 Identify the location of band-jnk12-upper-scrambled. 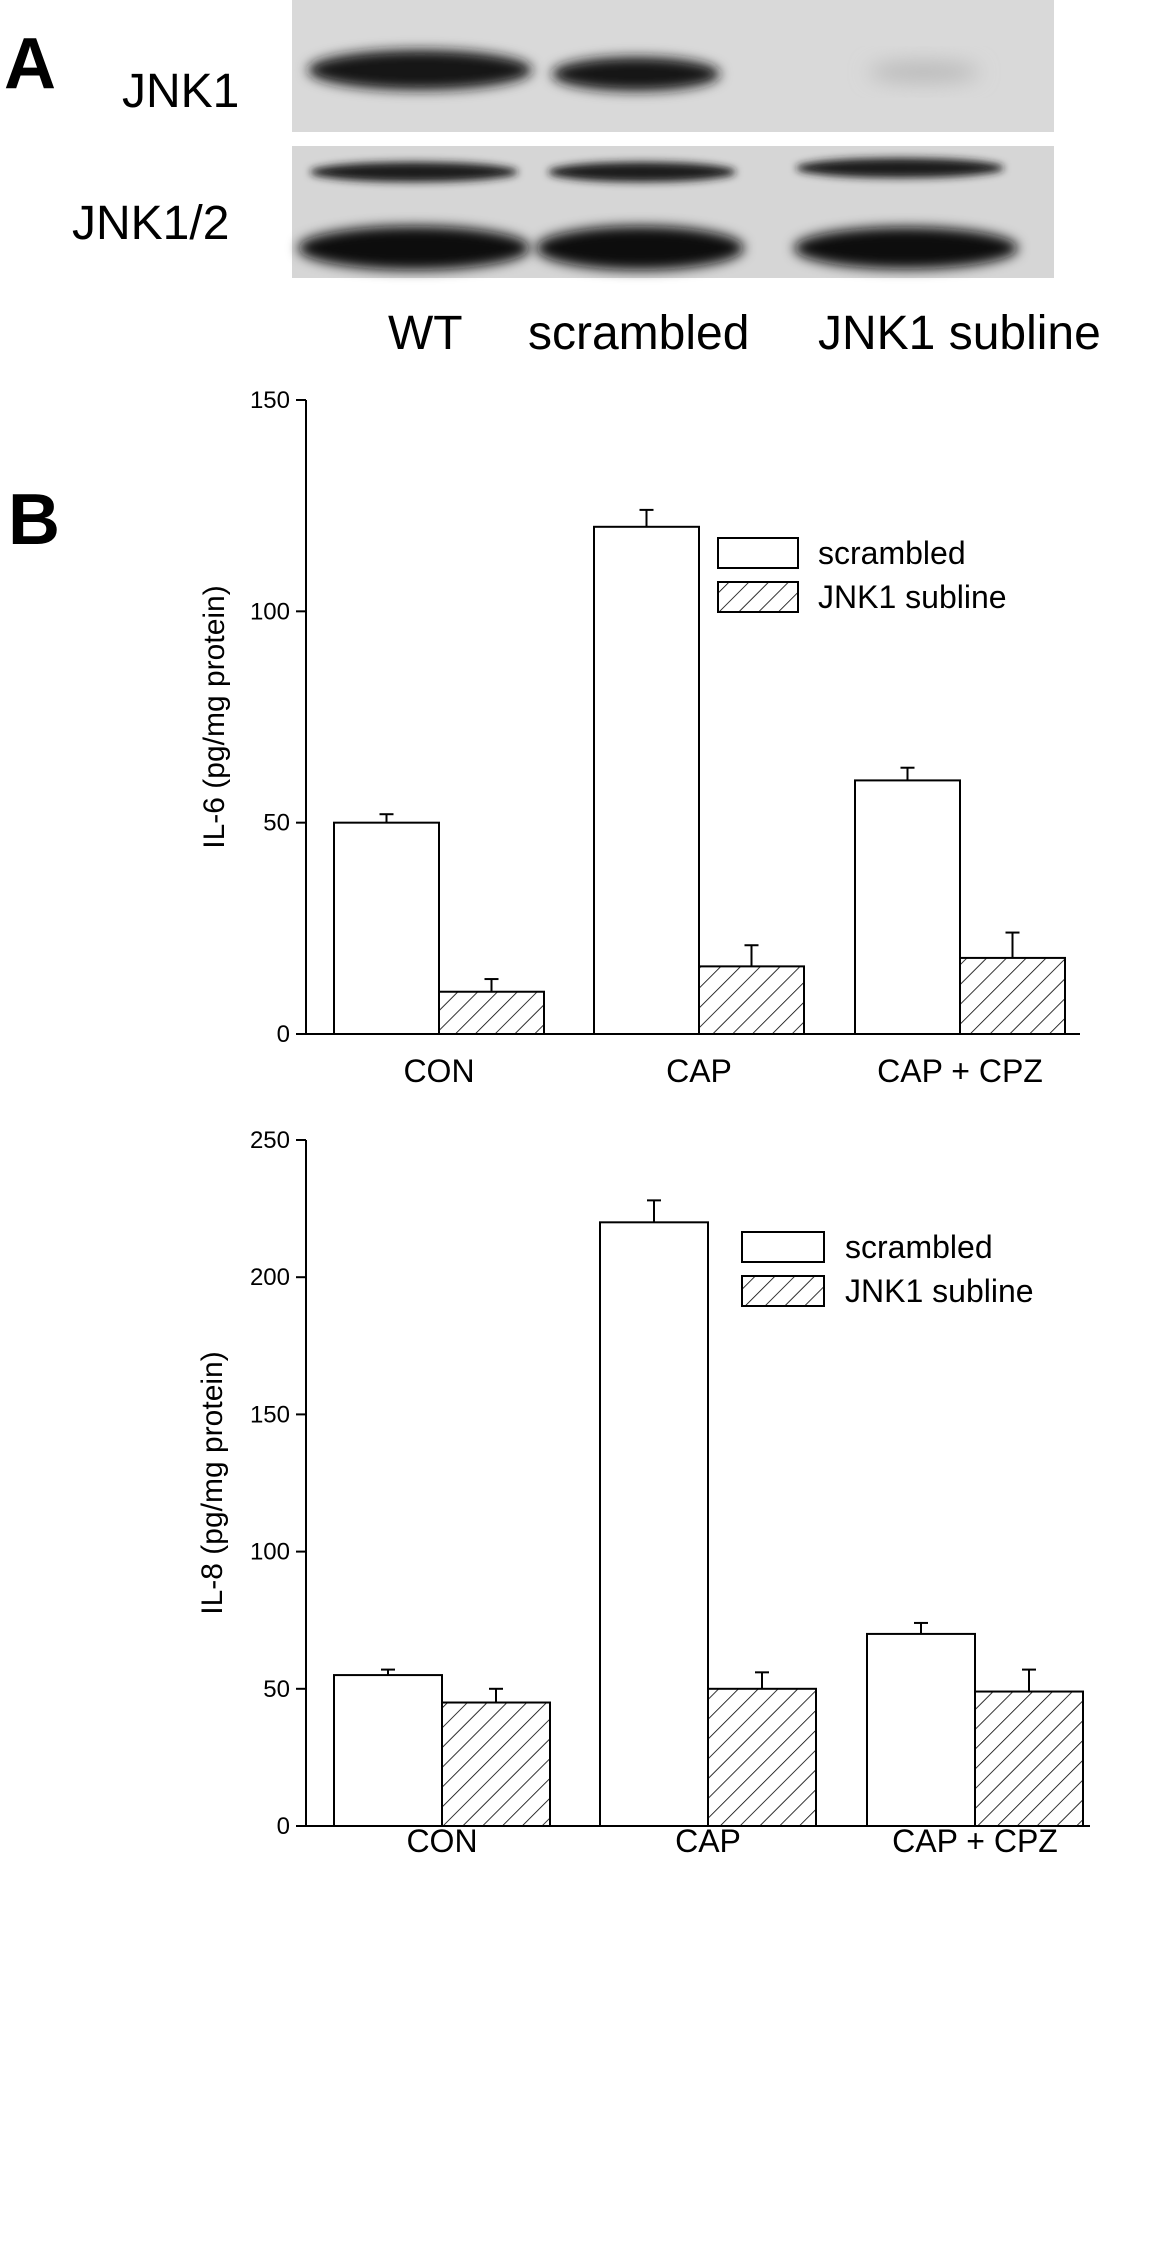
(642, 172).